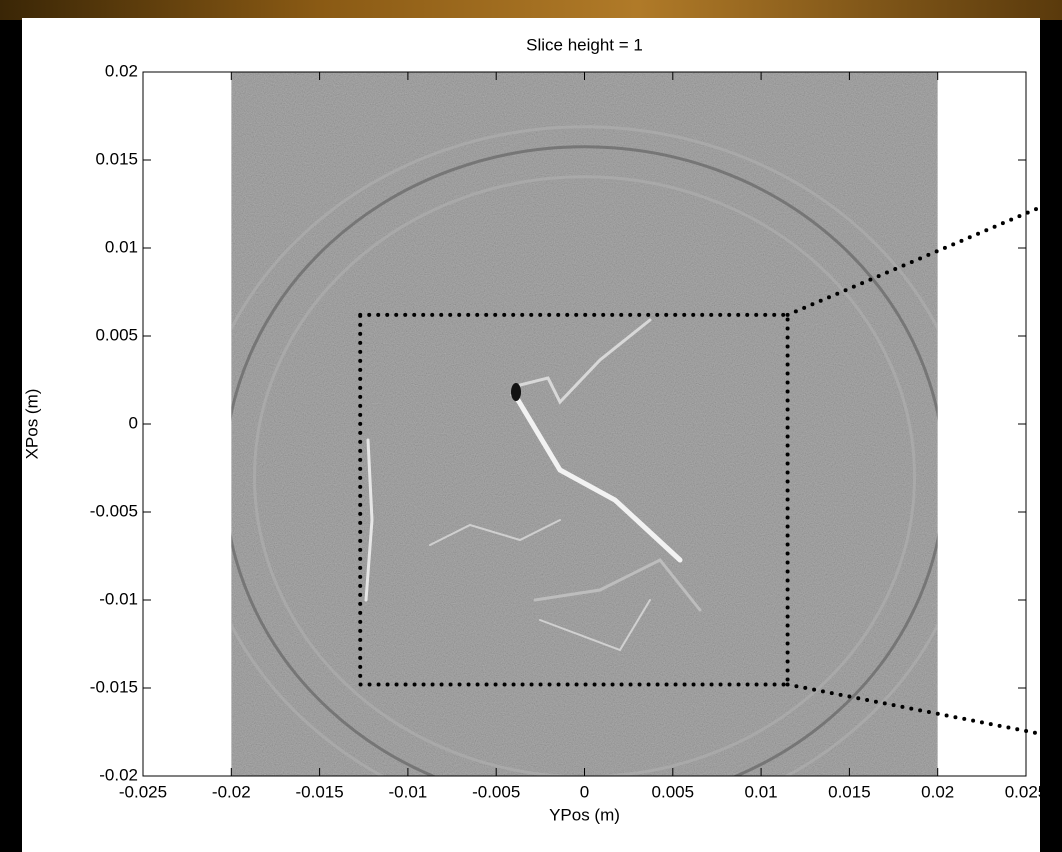 This screenshot has height=852, width=1062. What do you see at coordinates (673, 791) in the screenshot?
I see `x-tick-label: 0.005` at bounding box center [673, 791].